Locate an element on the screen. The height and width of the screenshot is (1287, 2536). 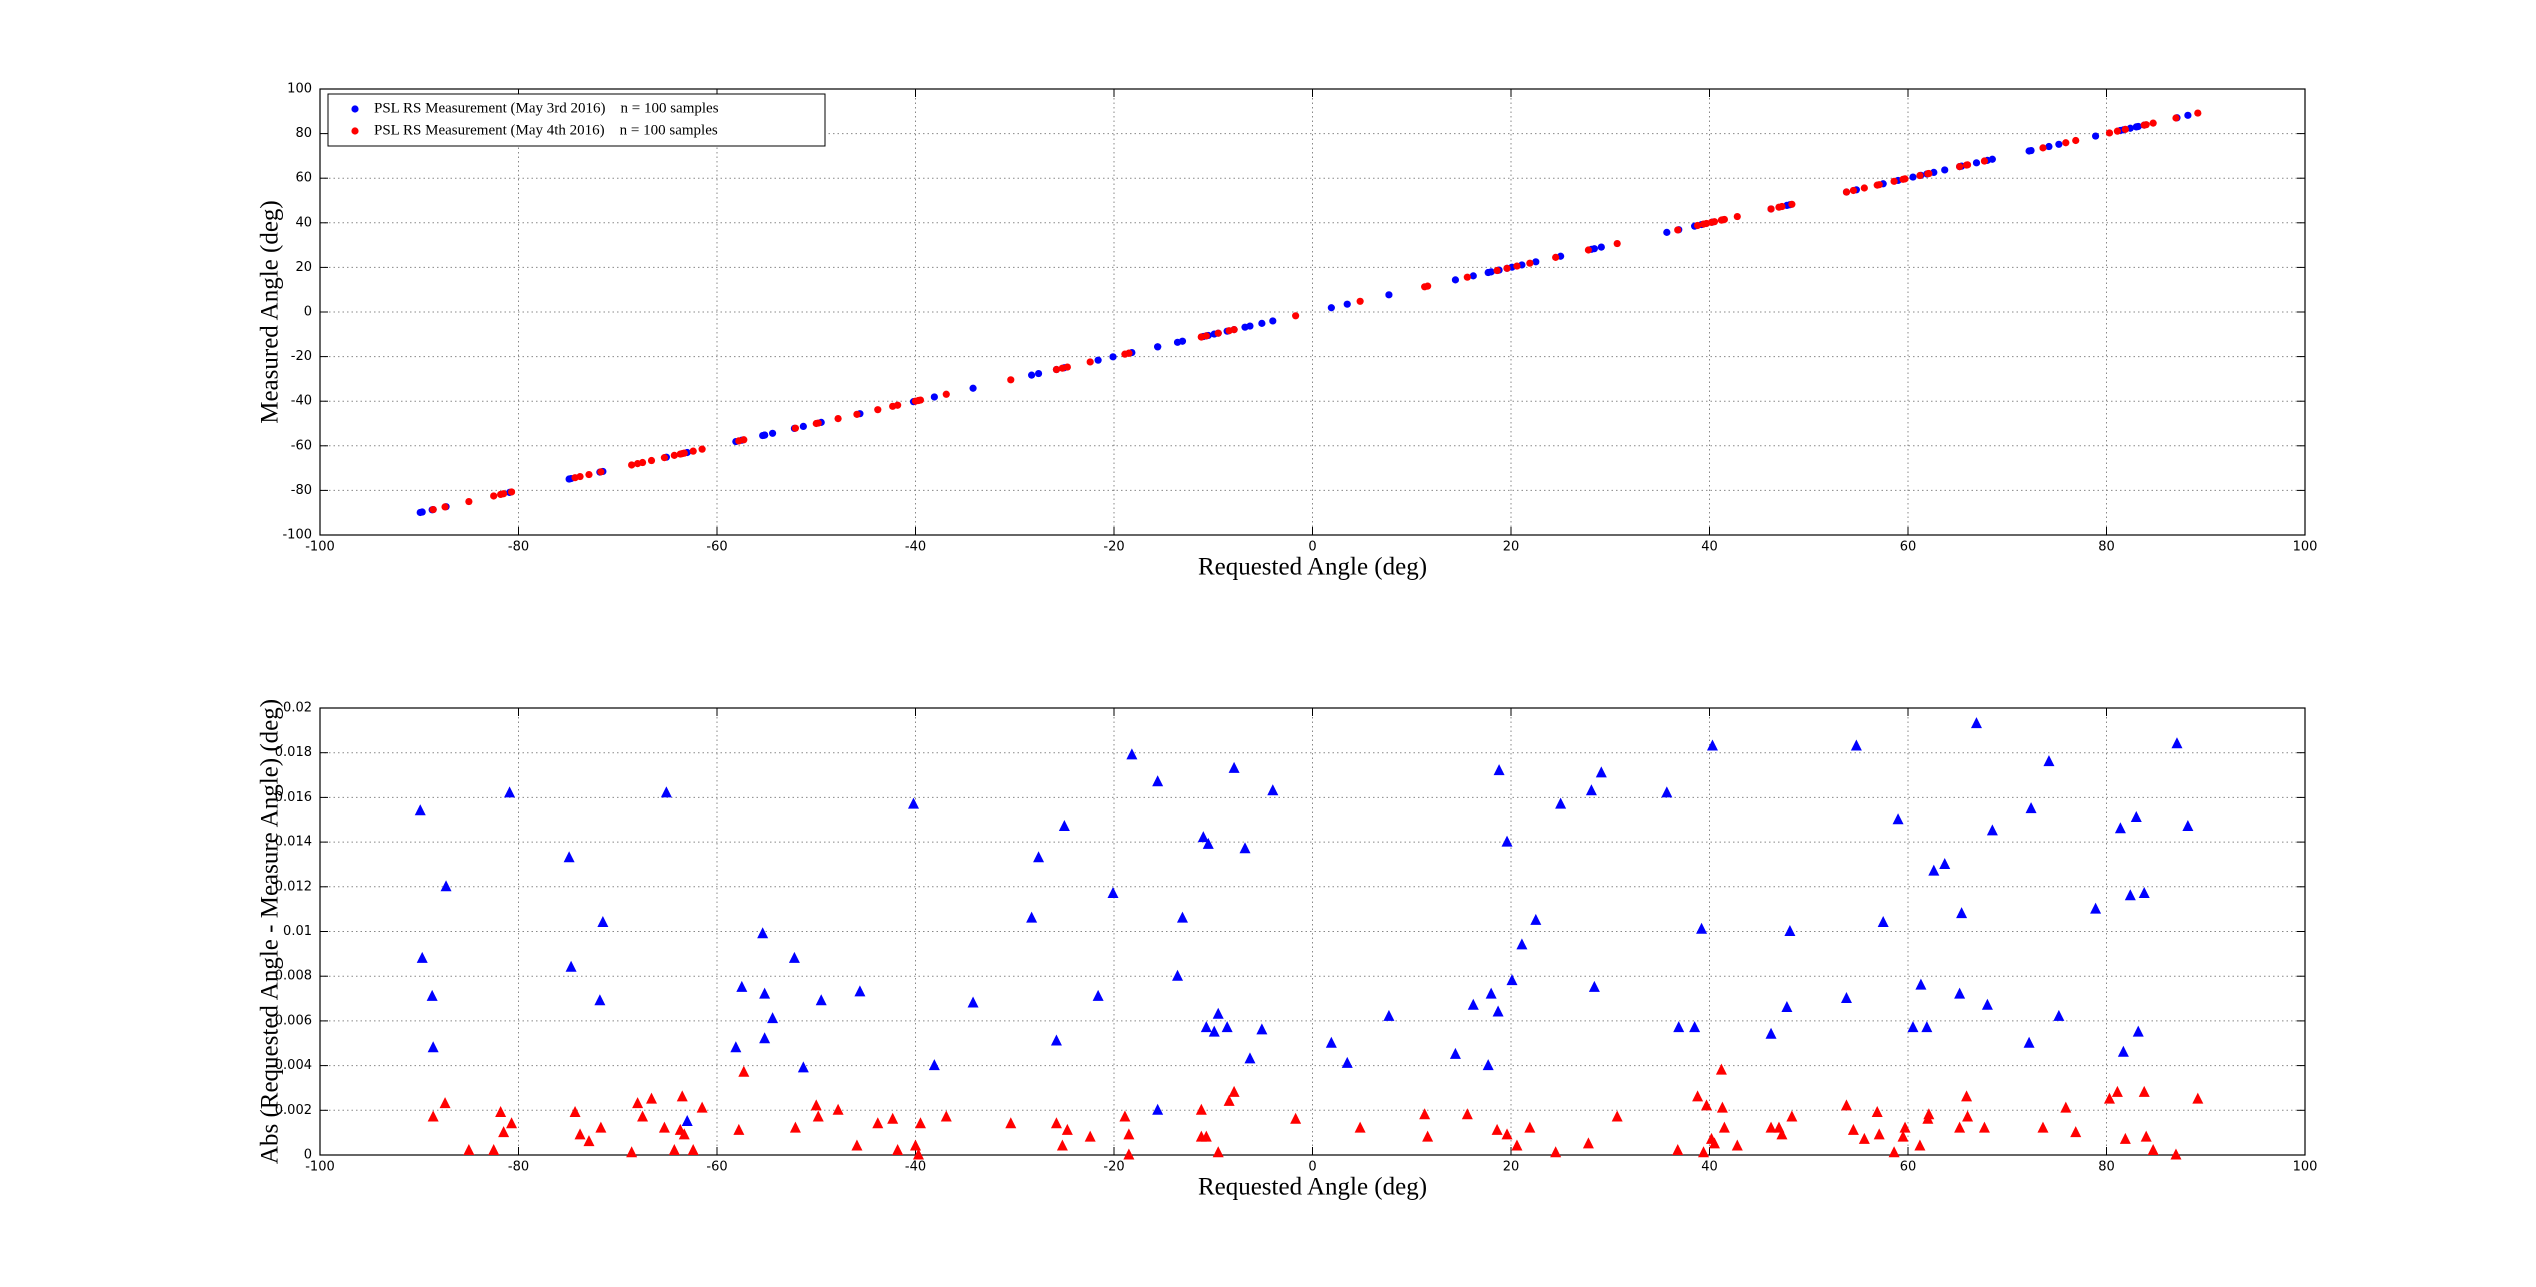
x-tick-label: -100 is located at coordinates (320, 1167).